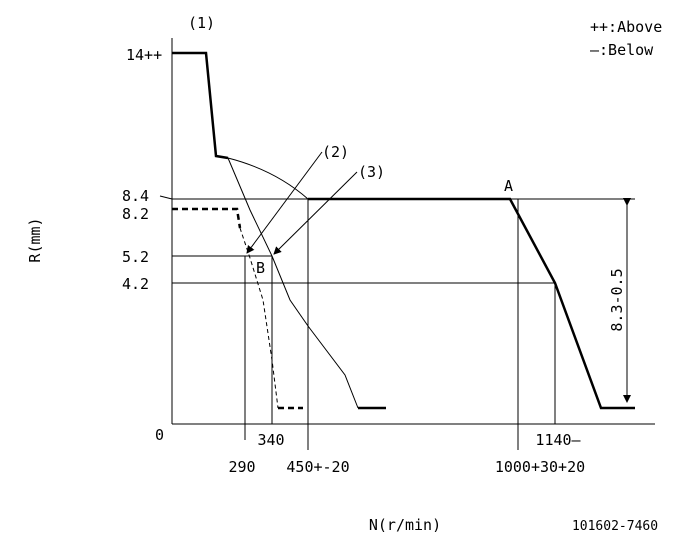  I want to click on legend-below: —:Below, so click(622, 50).